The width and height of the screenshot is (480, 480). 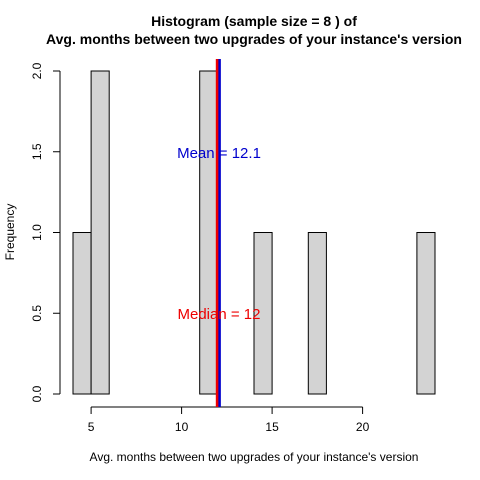 What do you see at coordinates (219, 153) in the screenshot?
I see `mean-annotation: Mean = 12.1` at bounding box center [219, 153].